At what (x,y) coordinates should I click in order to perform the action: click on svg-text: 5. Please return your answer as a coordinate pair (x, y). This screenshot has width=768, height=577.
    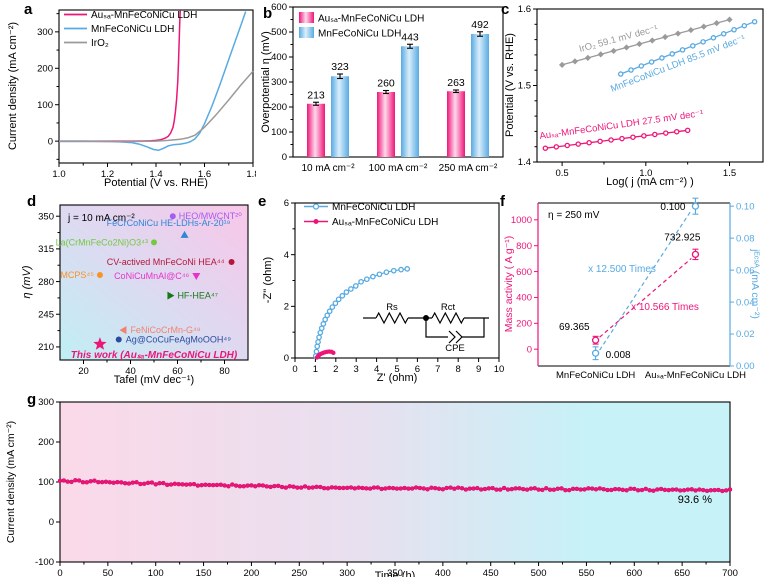
    Looking at the image, I should click on (396, 369).